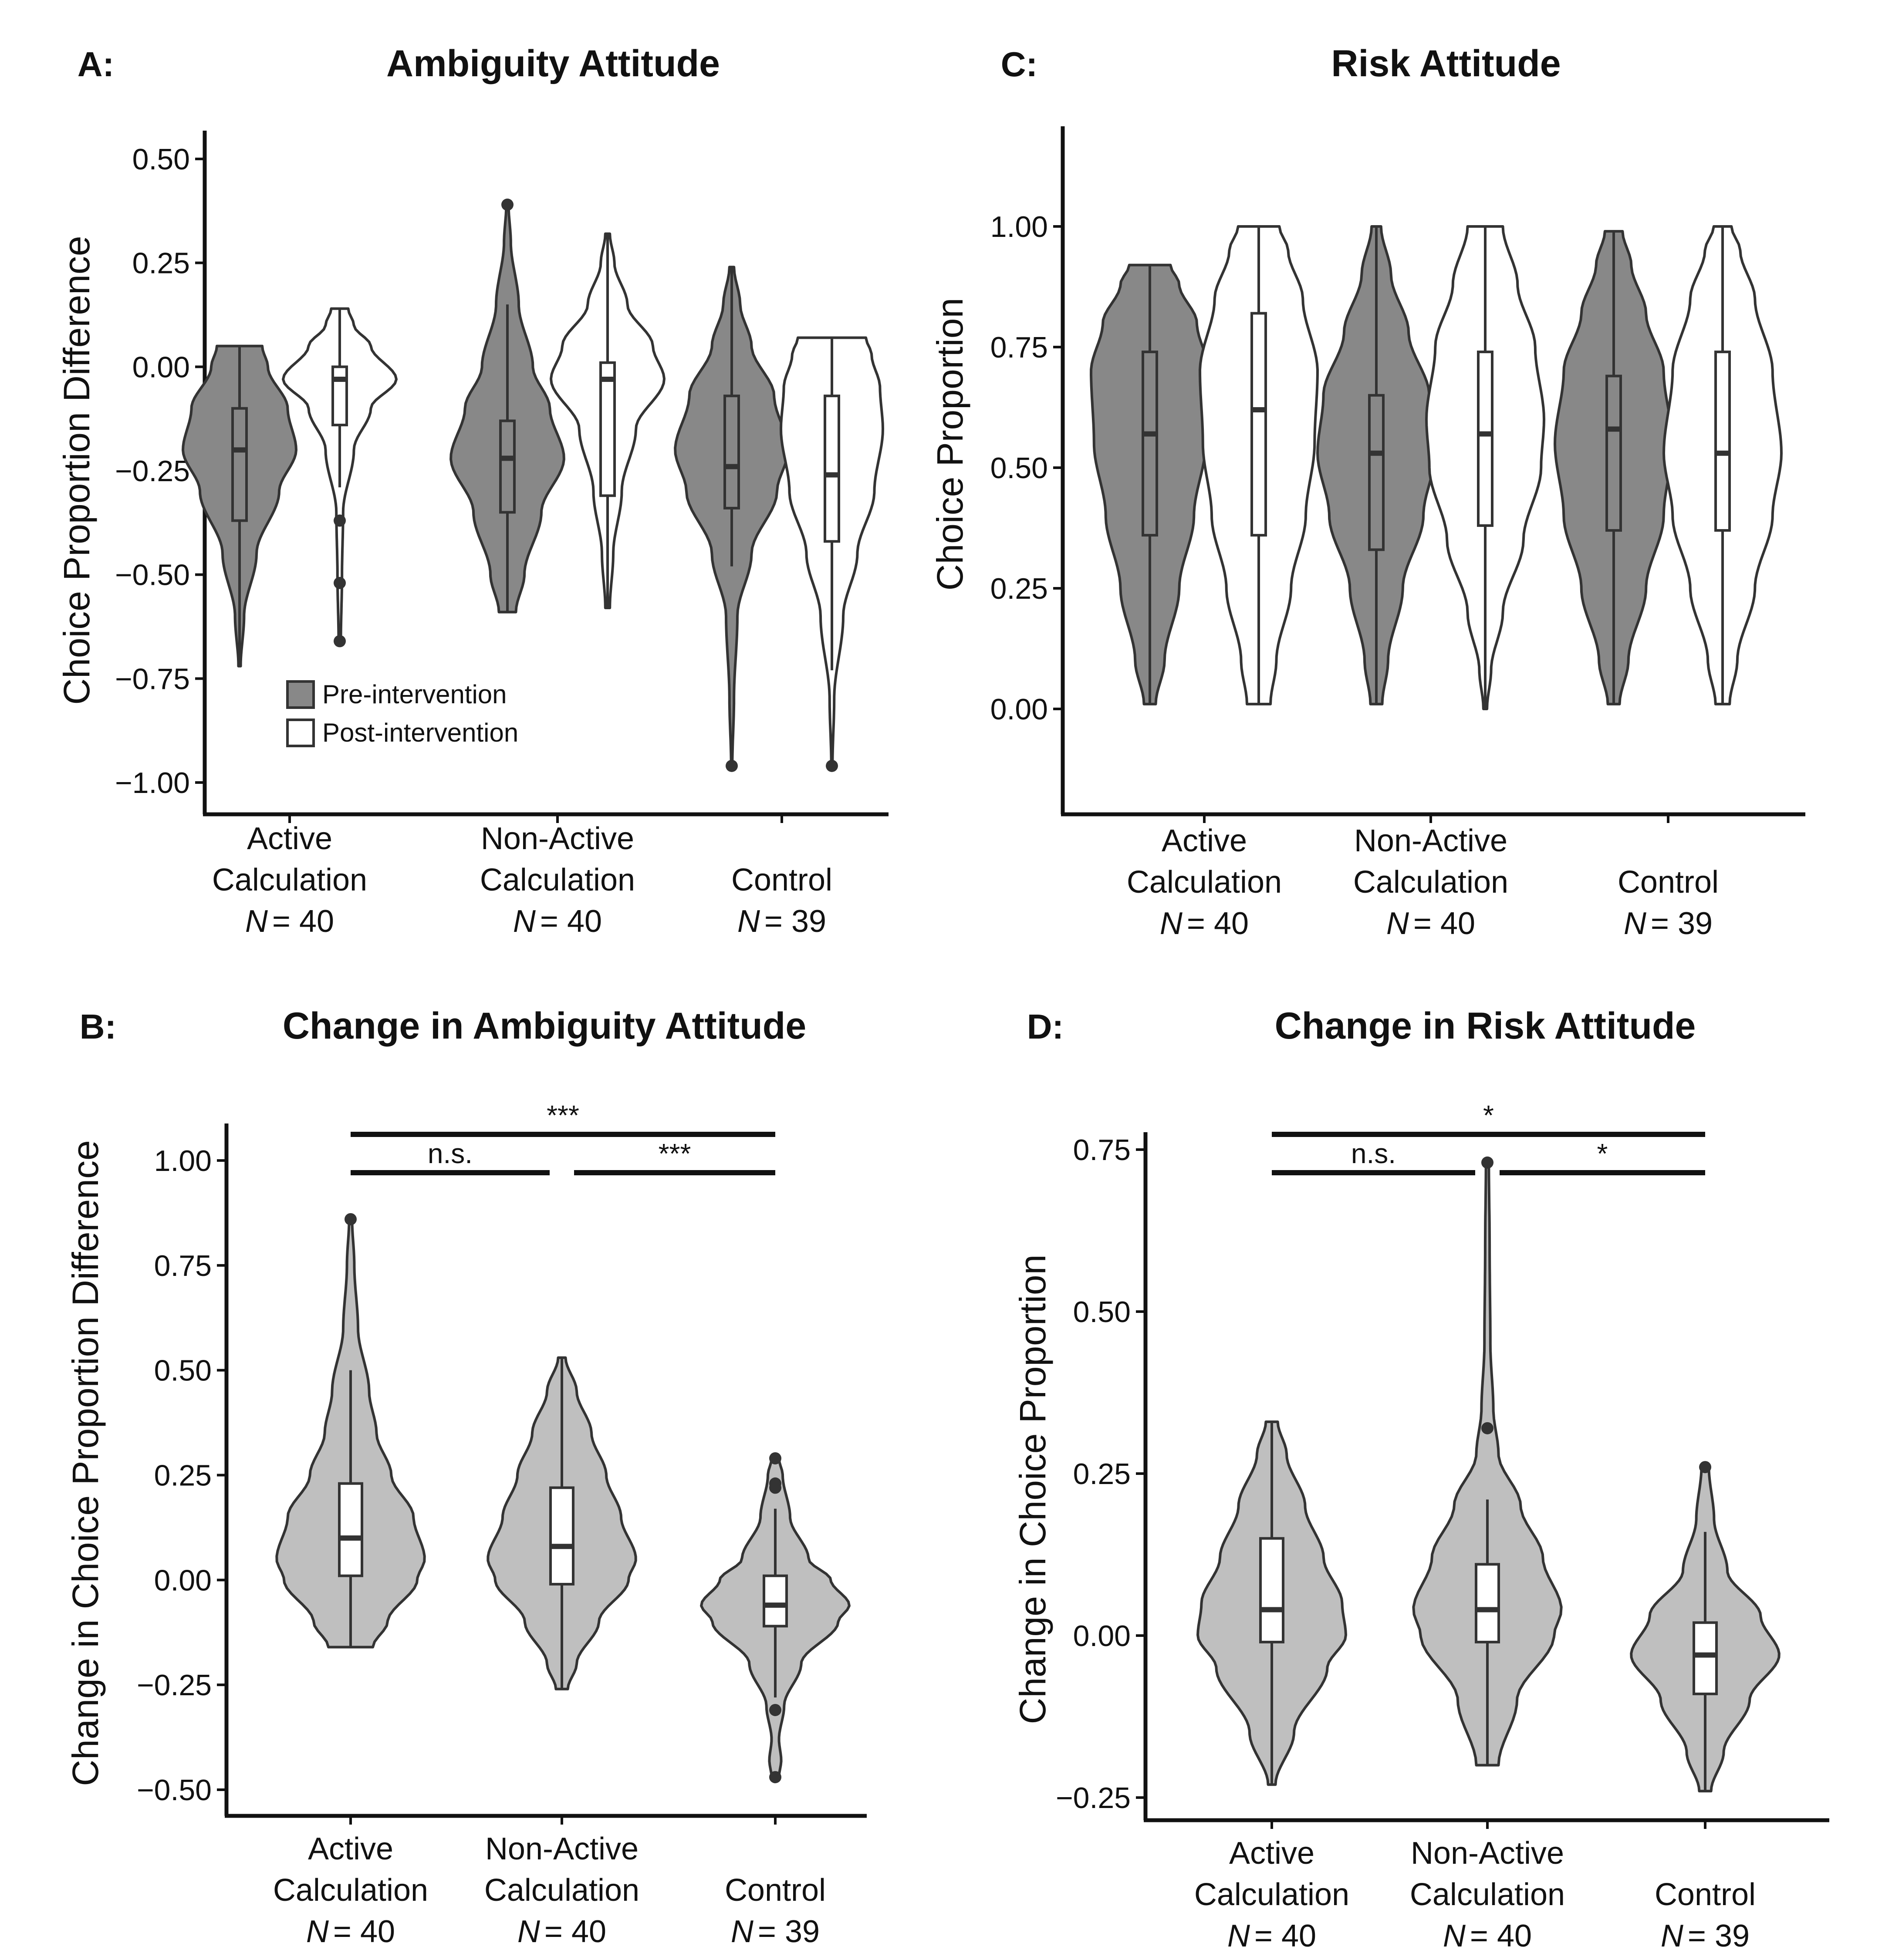 This screenshot has width=1882, height=1960. I want to click on category-n-3-0: N = 40, so click(1271, 1936).